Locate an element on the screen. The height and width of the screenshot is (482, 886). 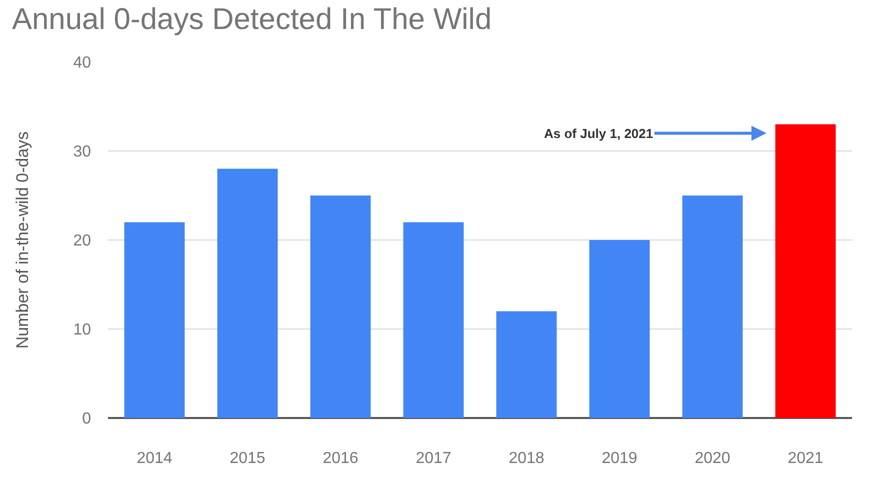
x-tick-label: 2014 is located at coordinates (154, 458).